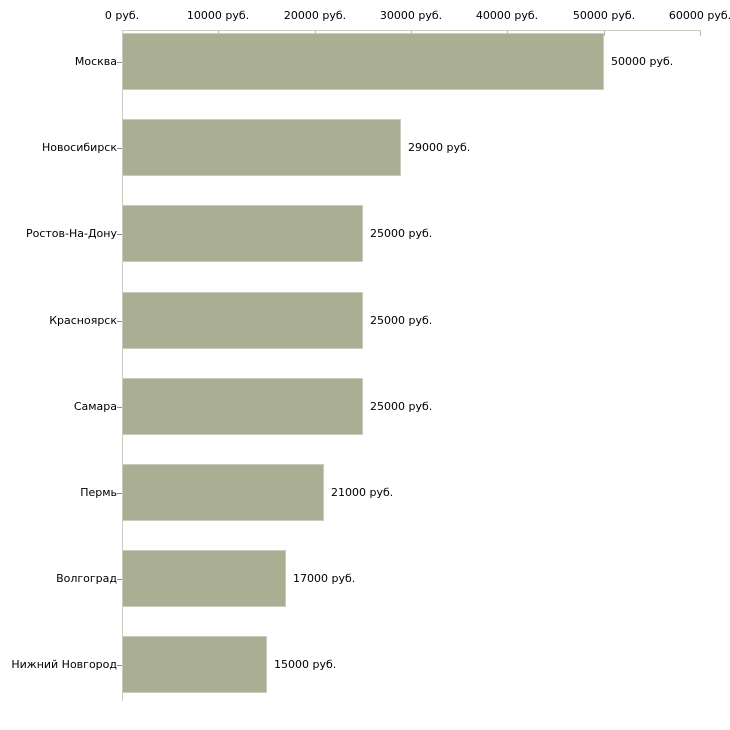 Image resolution: width=730 pixels, height=730 pixels. I want to click on category-label: Красноярск, so click(83, 320).